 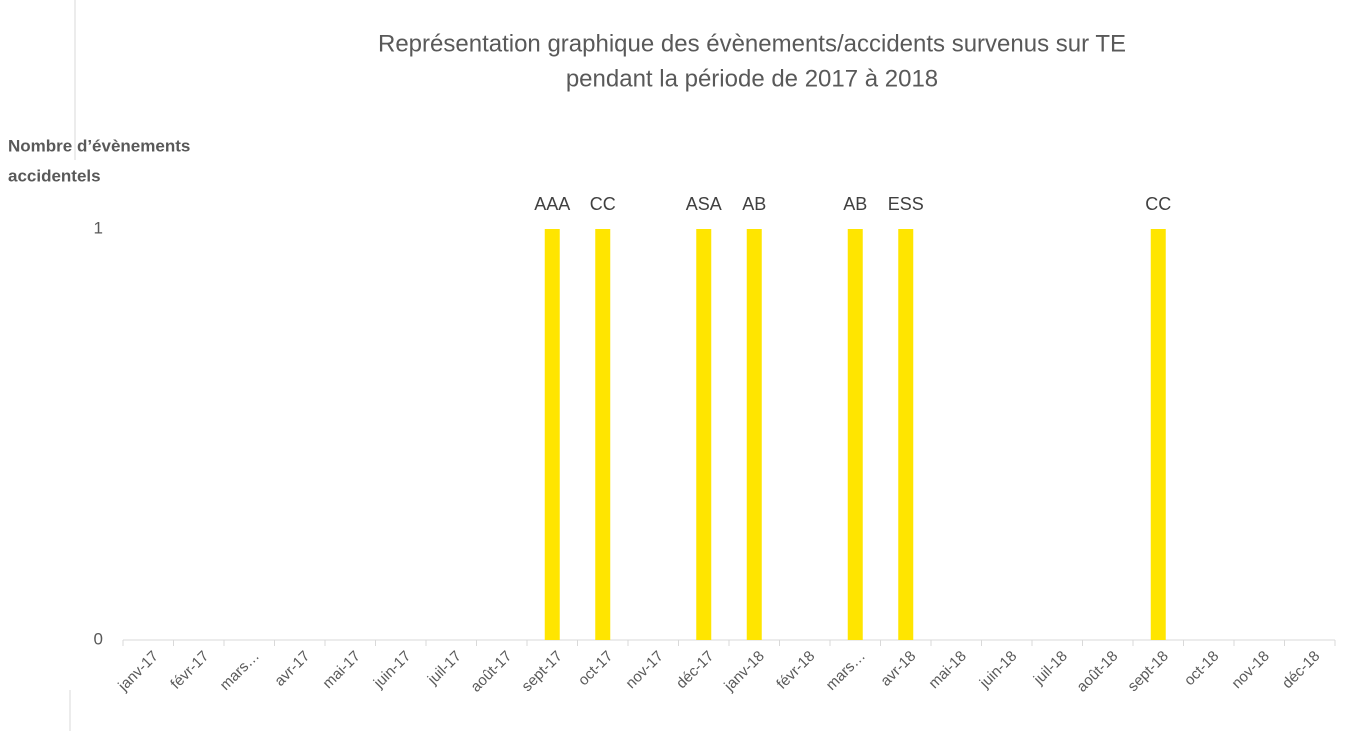 What do you see at coordinates (341, 670) in the screenshot?
I see `x-tick-label: mai-17` at bounding box center [341, 670].